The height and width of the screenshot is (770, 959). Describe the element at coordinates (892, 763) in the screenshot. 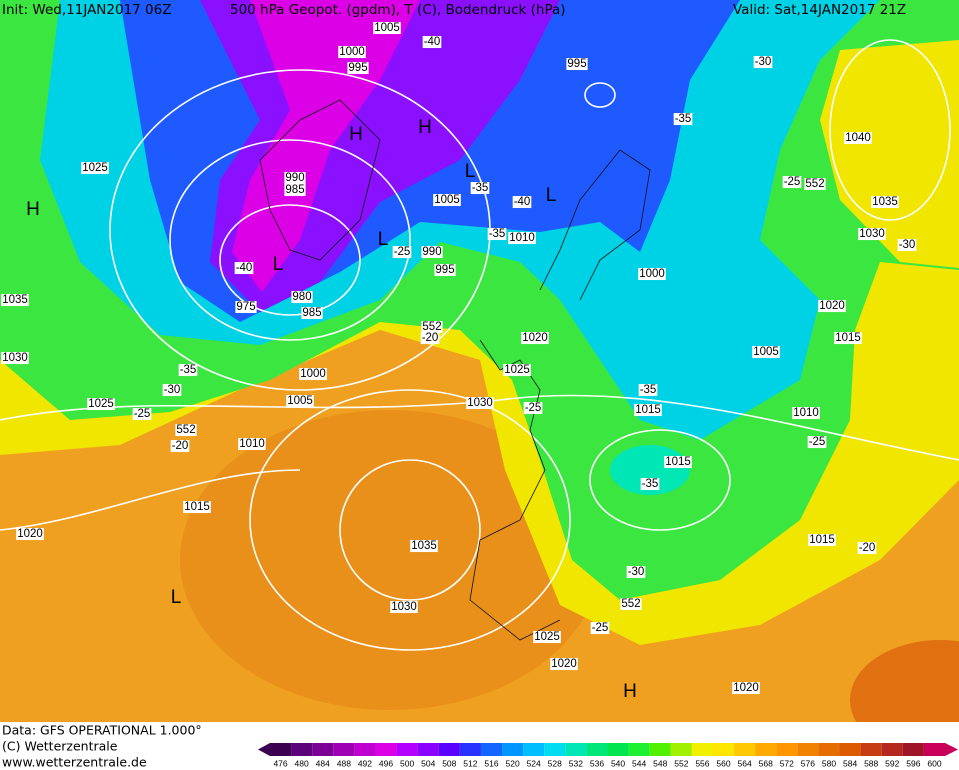

I see `legend-label: 592` at that location.